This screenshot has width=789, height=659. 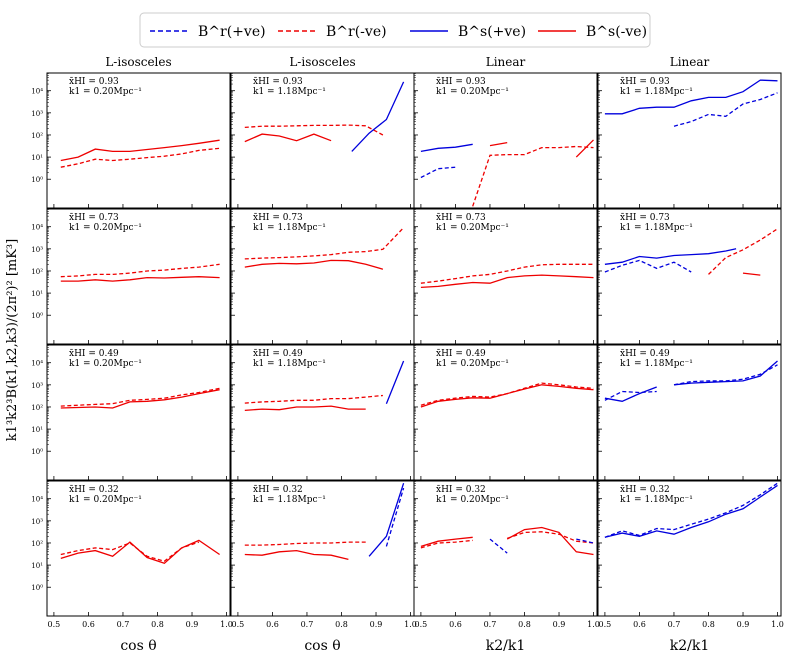 What do you see at coordinates (414, 646) in the screenshot?
I see `x-axis-labels: cos θ cos θ k2/k1 k2/k1` at bounding box center [414, 646].